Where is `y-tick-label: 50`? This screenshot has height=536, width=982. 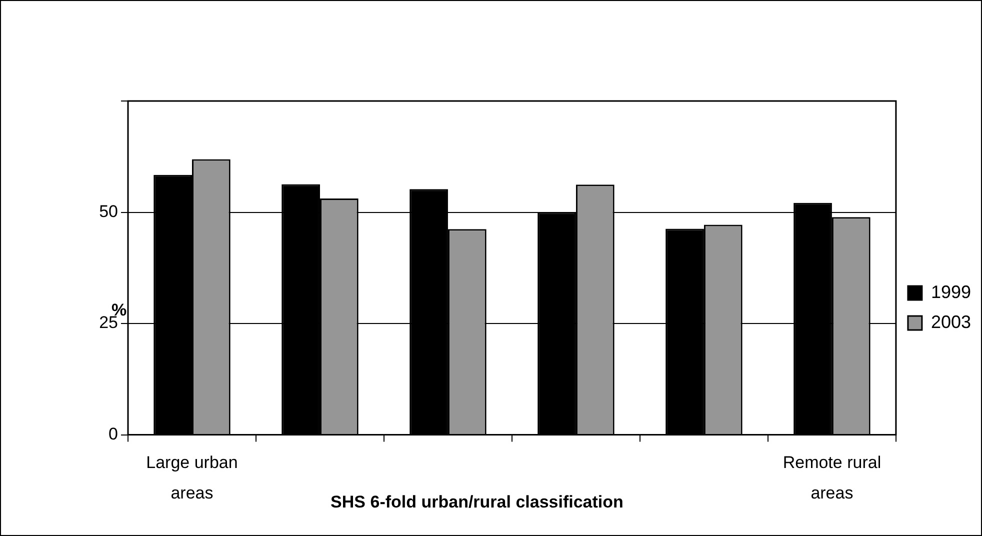 y-tick-label: 50 is located at coordinates (108, 211).